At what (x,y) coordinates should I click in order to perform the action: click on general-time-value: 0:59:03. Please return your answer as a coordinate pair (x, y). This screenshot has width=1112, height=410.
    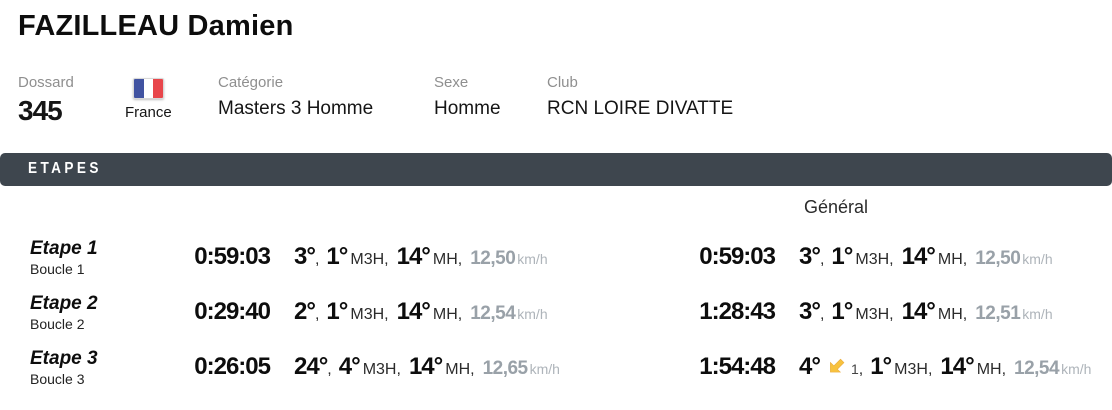
    Looking at the image, I should click on (737, 257).